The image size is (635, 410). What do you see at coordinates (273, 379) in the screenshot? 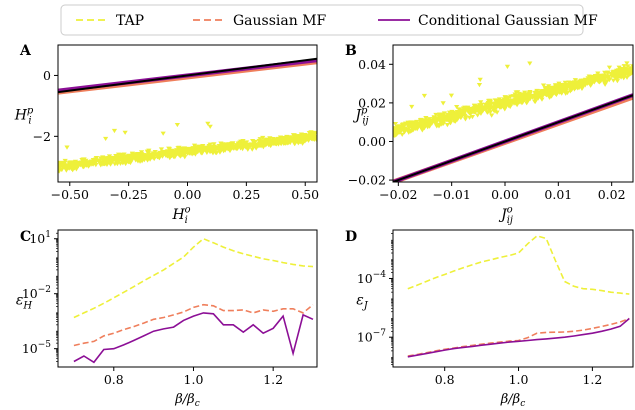
I see `x-tick-label: 1.2` at bounding box center [273, 379].